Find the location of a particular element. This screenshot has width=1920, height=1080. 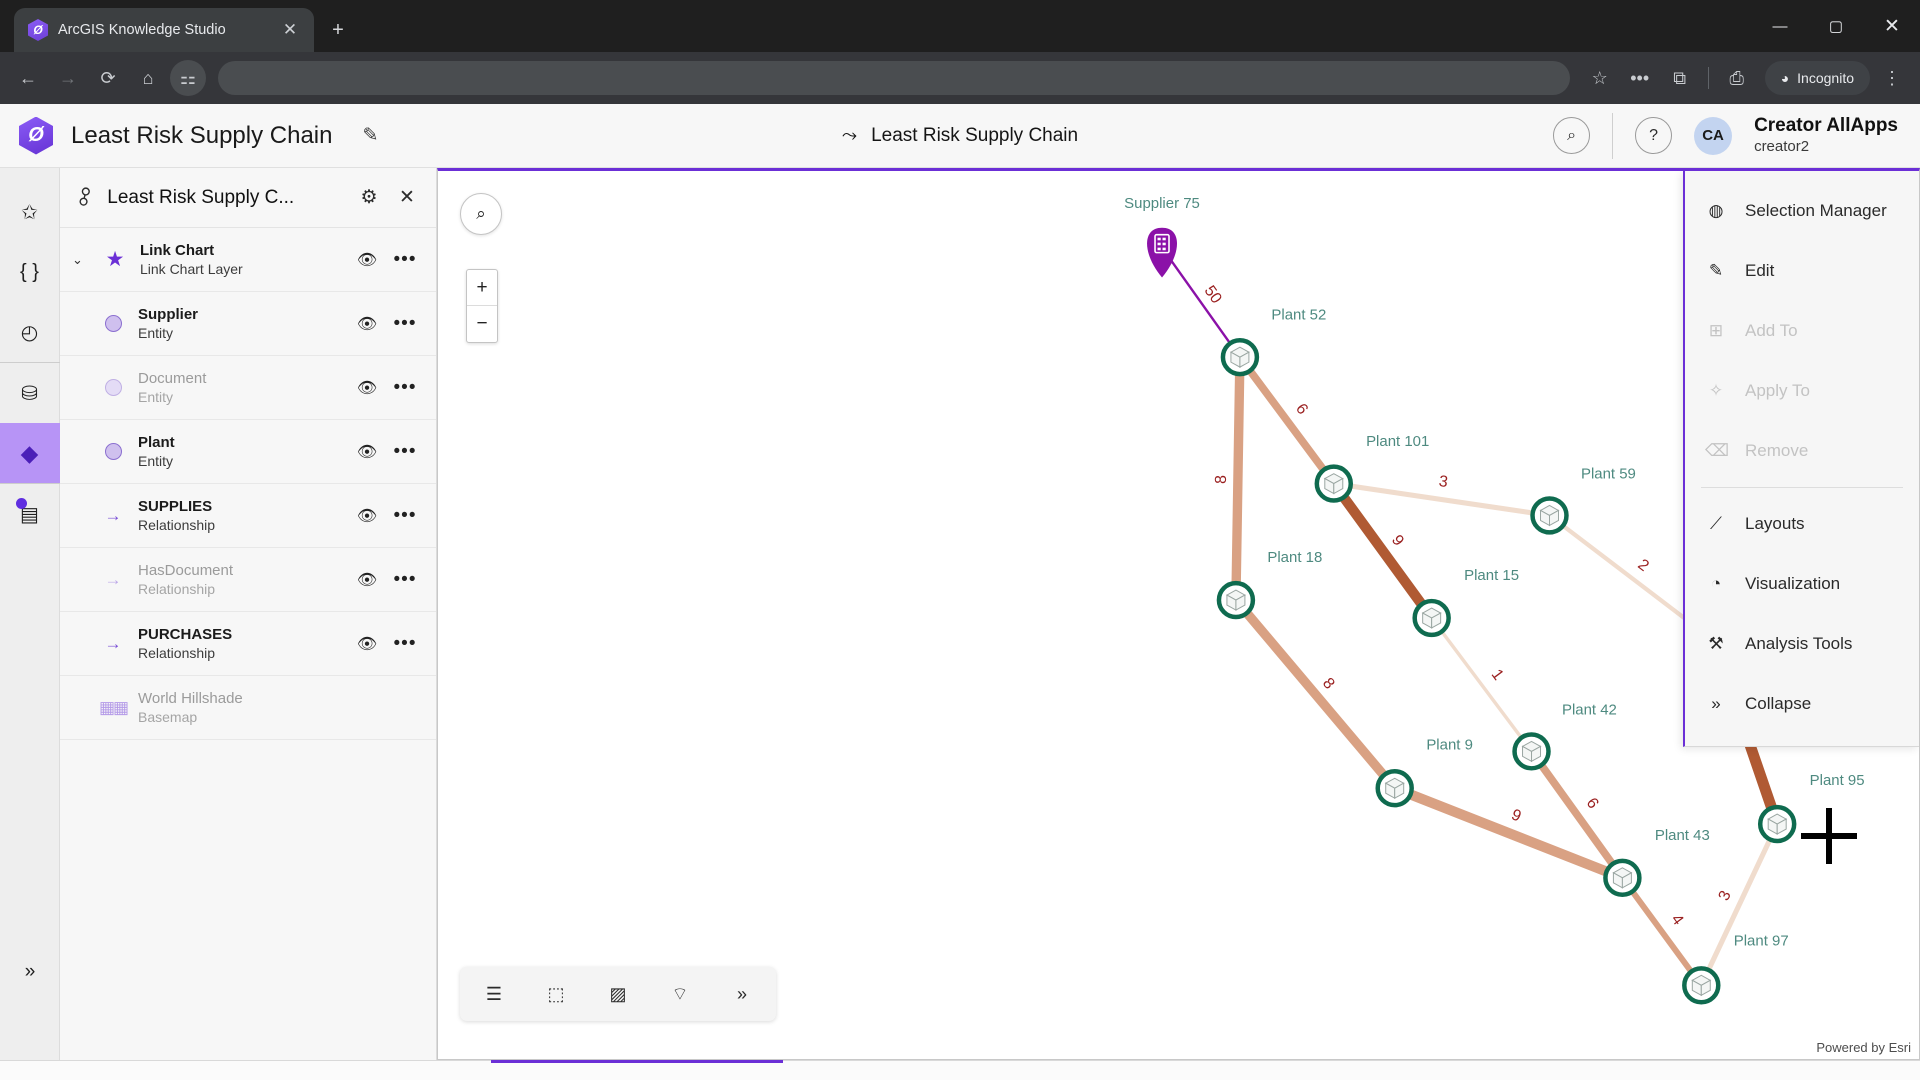

link-chart-icon: ⤳ is located at coordinates (849, 135).